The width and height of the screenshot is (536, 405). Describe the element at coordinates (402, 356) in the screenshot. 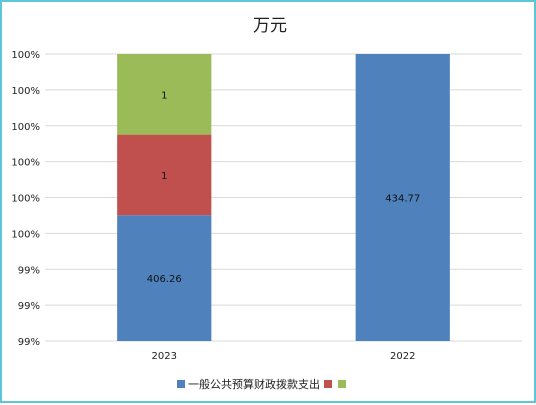

I see `x-tick-label: 2022` at that location.